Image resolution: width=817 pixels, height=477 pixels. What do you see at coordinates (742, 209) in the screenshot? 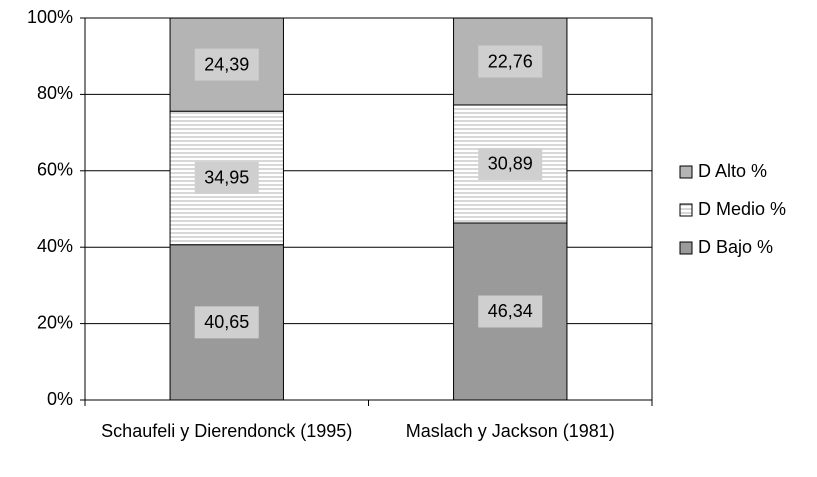
I see `legend-label: D Medio %` at bounding box center [742, 209].